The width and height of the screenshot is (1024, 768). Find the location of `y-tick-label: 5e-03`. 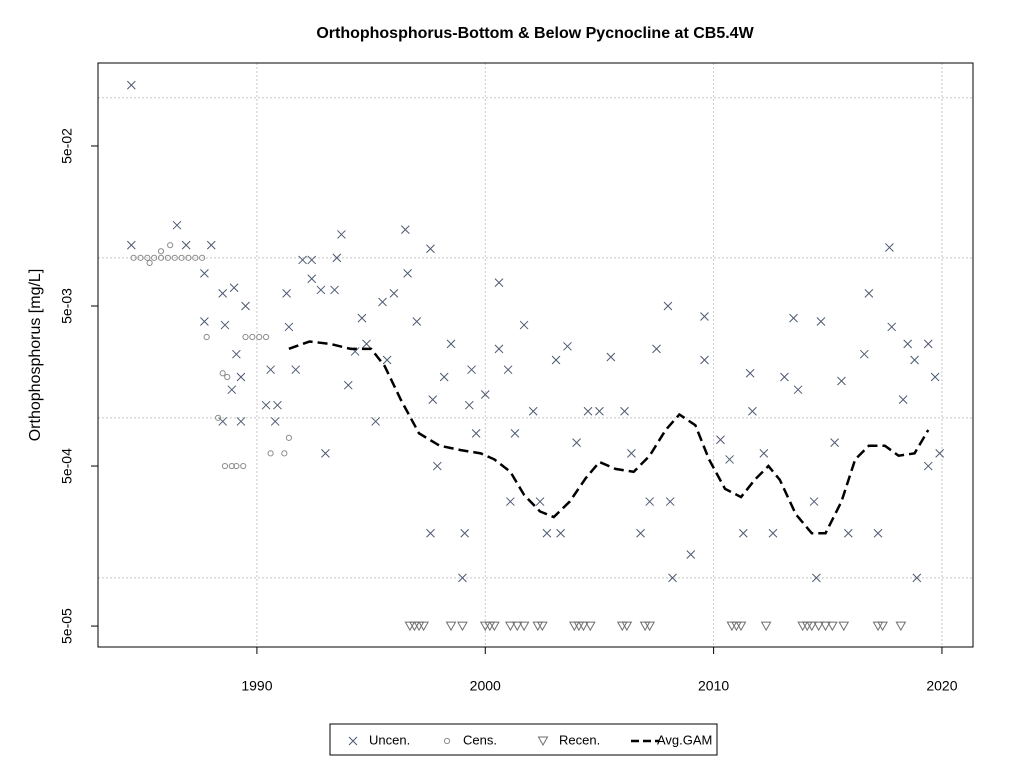

y-tick-label: 5e-03 is located at coordinates (67, 306).